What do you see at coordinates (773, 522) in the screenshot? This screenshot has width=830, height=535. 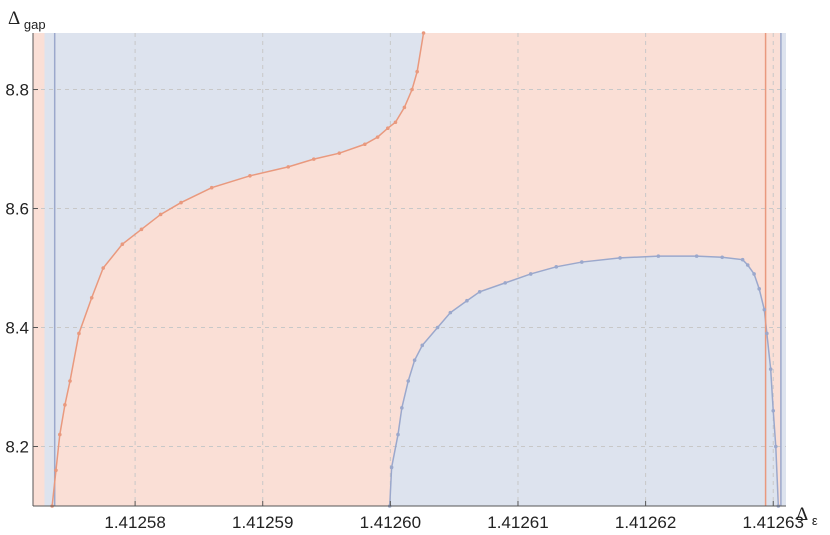 I see `x-tick-label: 1.41263` at bounding box center [773, 522].